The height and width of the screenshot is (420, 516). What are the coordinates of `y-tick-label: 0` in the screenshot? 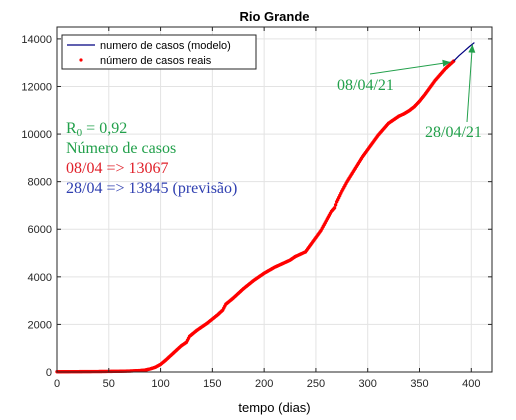 It's located at (49, 373).